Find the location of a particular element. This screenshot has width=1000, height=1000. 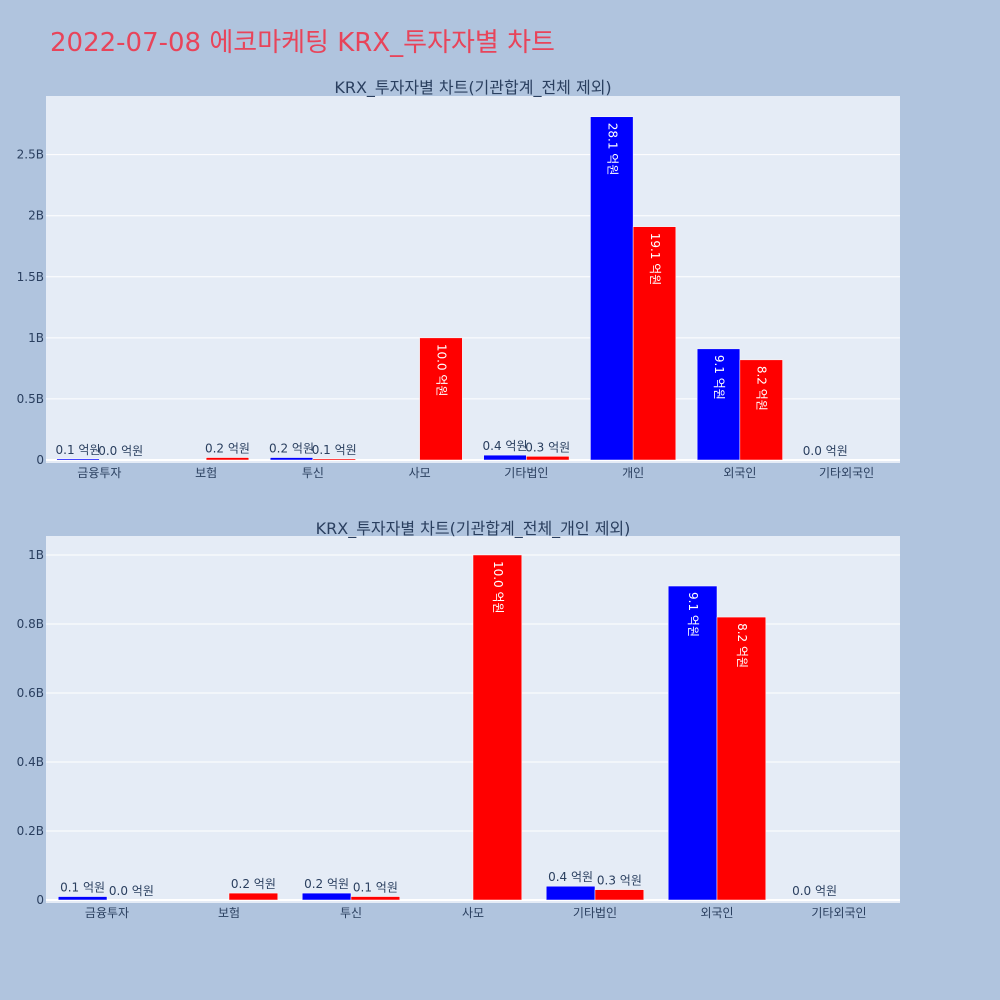

y-tick-label: 0.6B is located at coordinates (30, 693).